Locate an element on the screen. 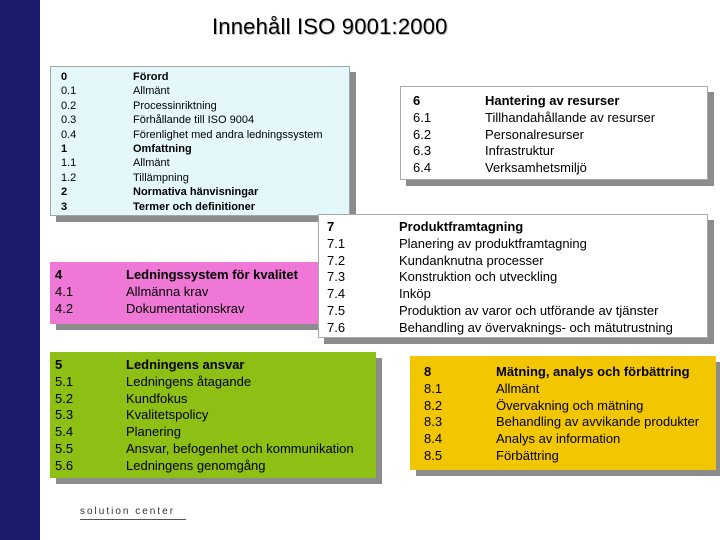 The image size is (720, 540). section-label: Analys av information is located at coordinates (558, 439).